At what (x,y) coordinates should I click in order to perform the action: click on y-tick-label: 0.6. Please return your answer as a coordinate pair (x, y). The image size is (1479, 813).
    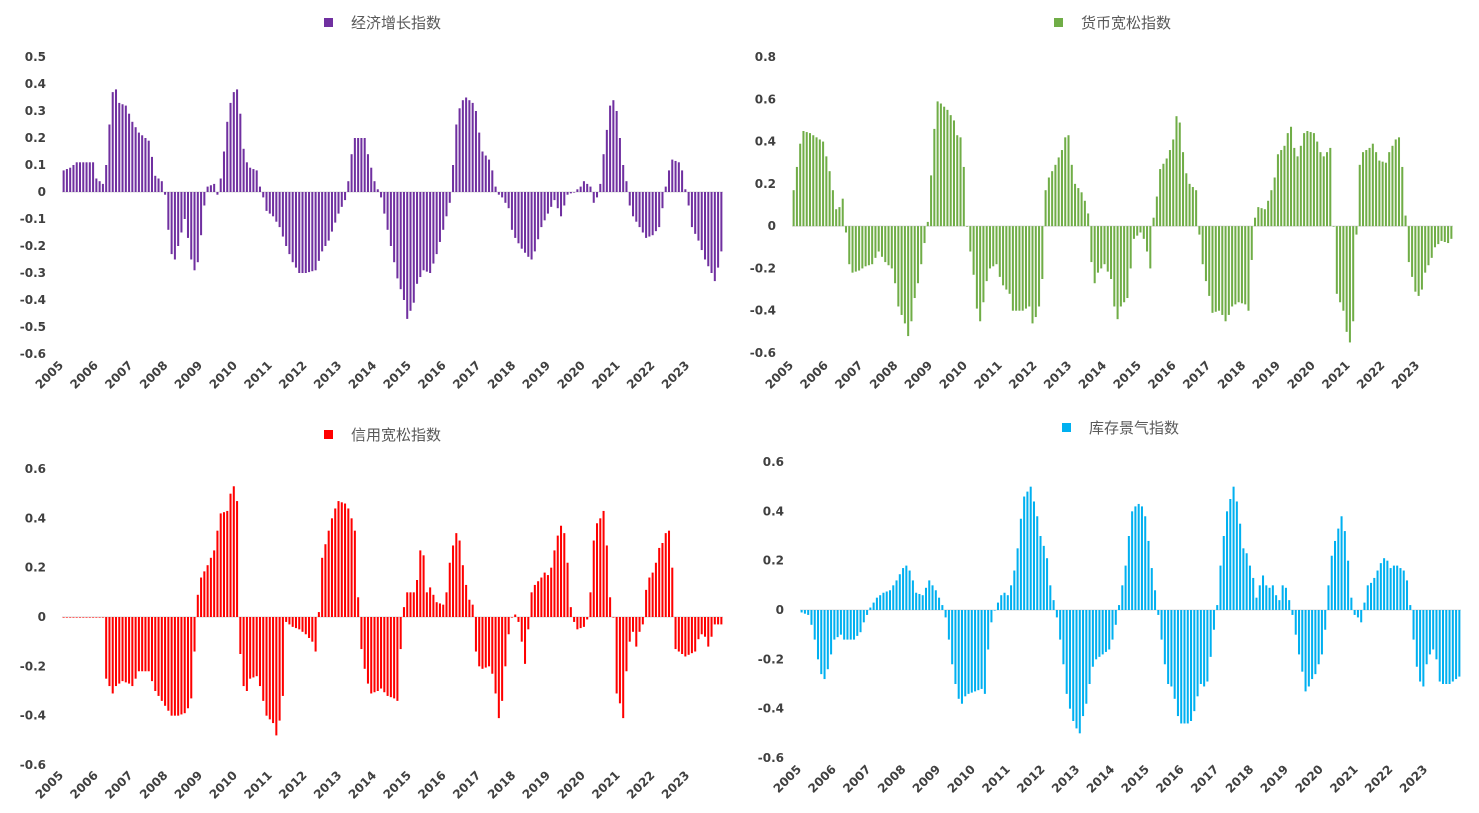
    Looking at the image, I should click on (35, 469).